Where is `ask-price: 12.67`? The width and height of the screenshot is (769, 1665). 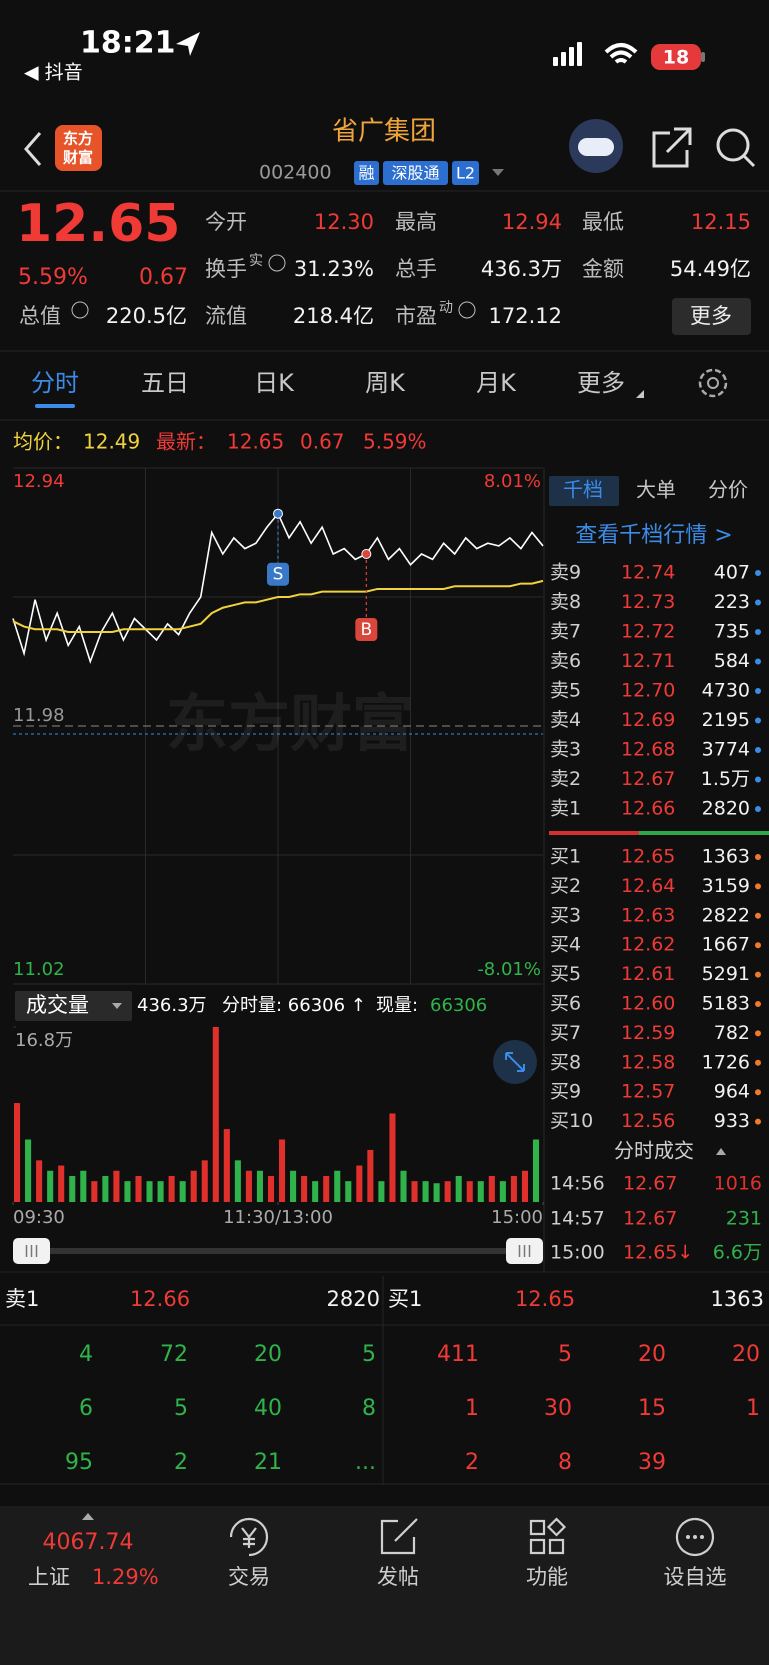
ask-price: 12.67 is located at coordinates (648, 779).